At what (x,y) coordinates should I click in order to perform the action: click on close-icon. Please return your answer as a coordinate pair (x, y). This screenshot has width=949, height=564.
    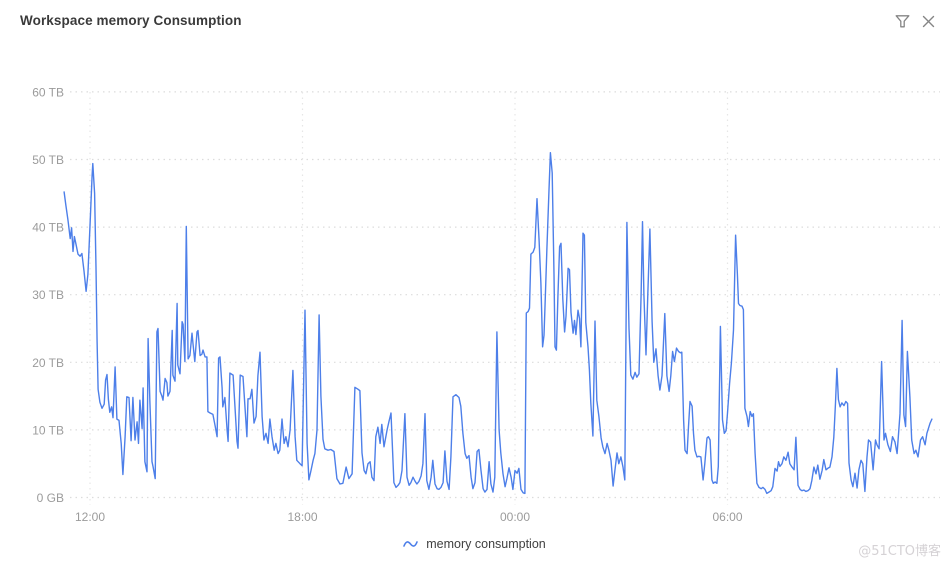
    Looking at the image, I should click on (928, 21).